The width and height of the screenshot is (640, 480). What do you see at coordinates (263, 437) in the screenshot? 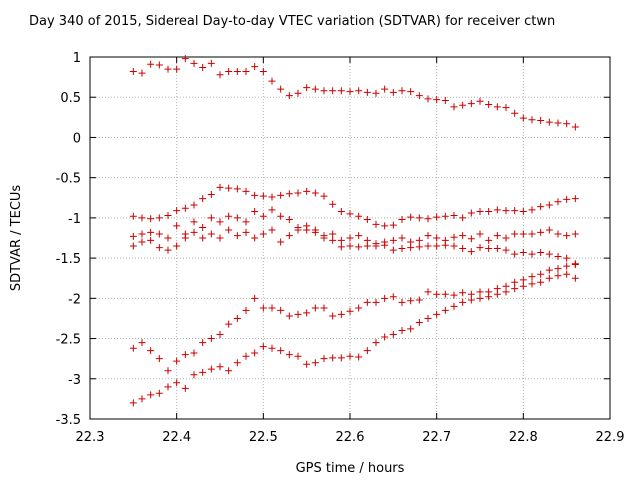
I see `x-tick-label: 22.5` at bounding box center [263, 437].